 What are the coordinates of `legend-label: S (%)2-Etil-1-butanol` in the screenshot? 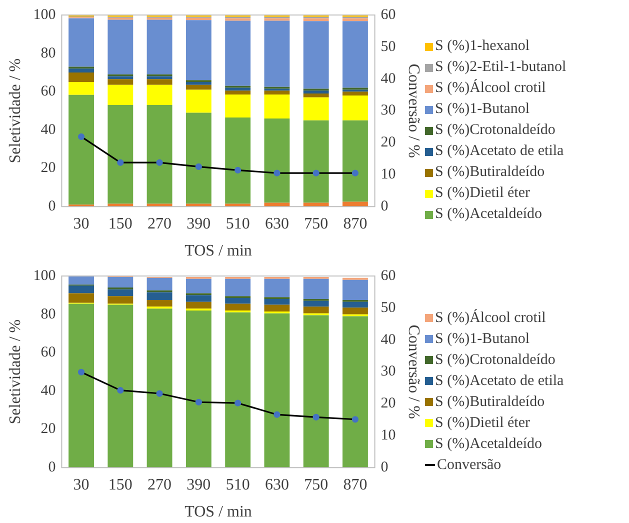 It's located at (500, 67).